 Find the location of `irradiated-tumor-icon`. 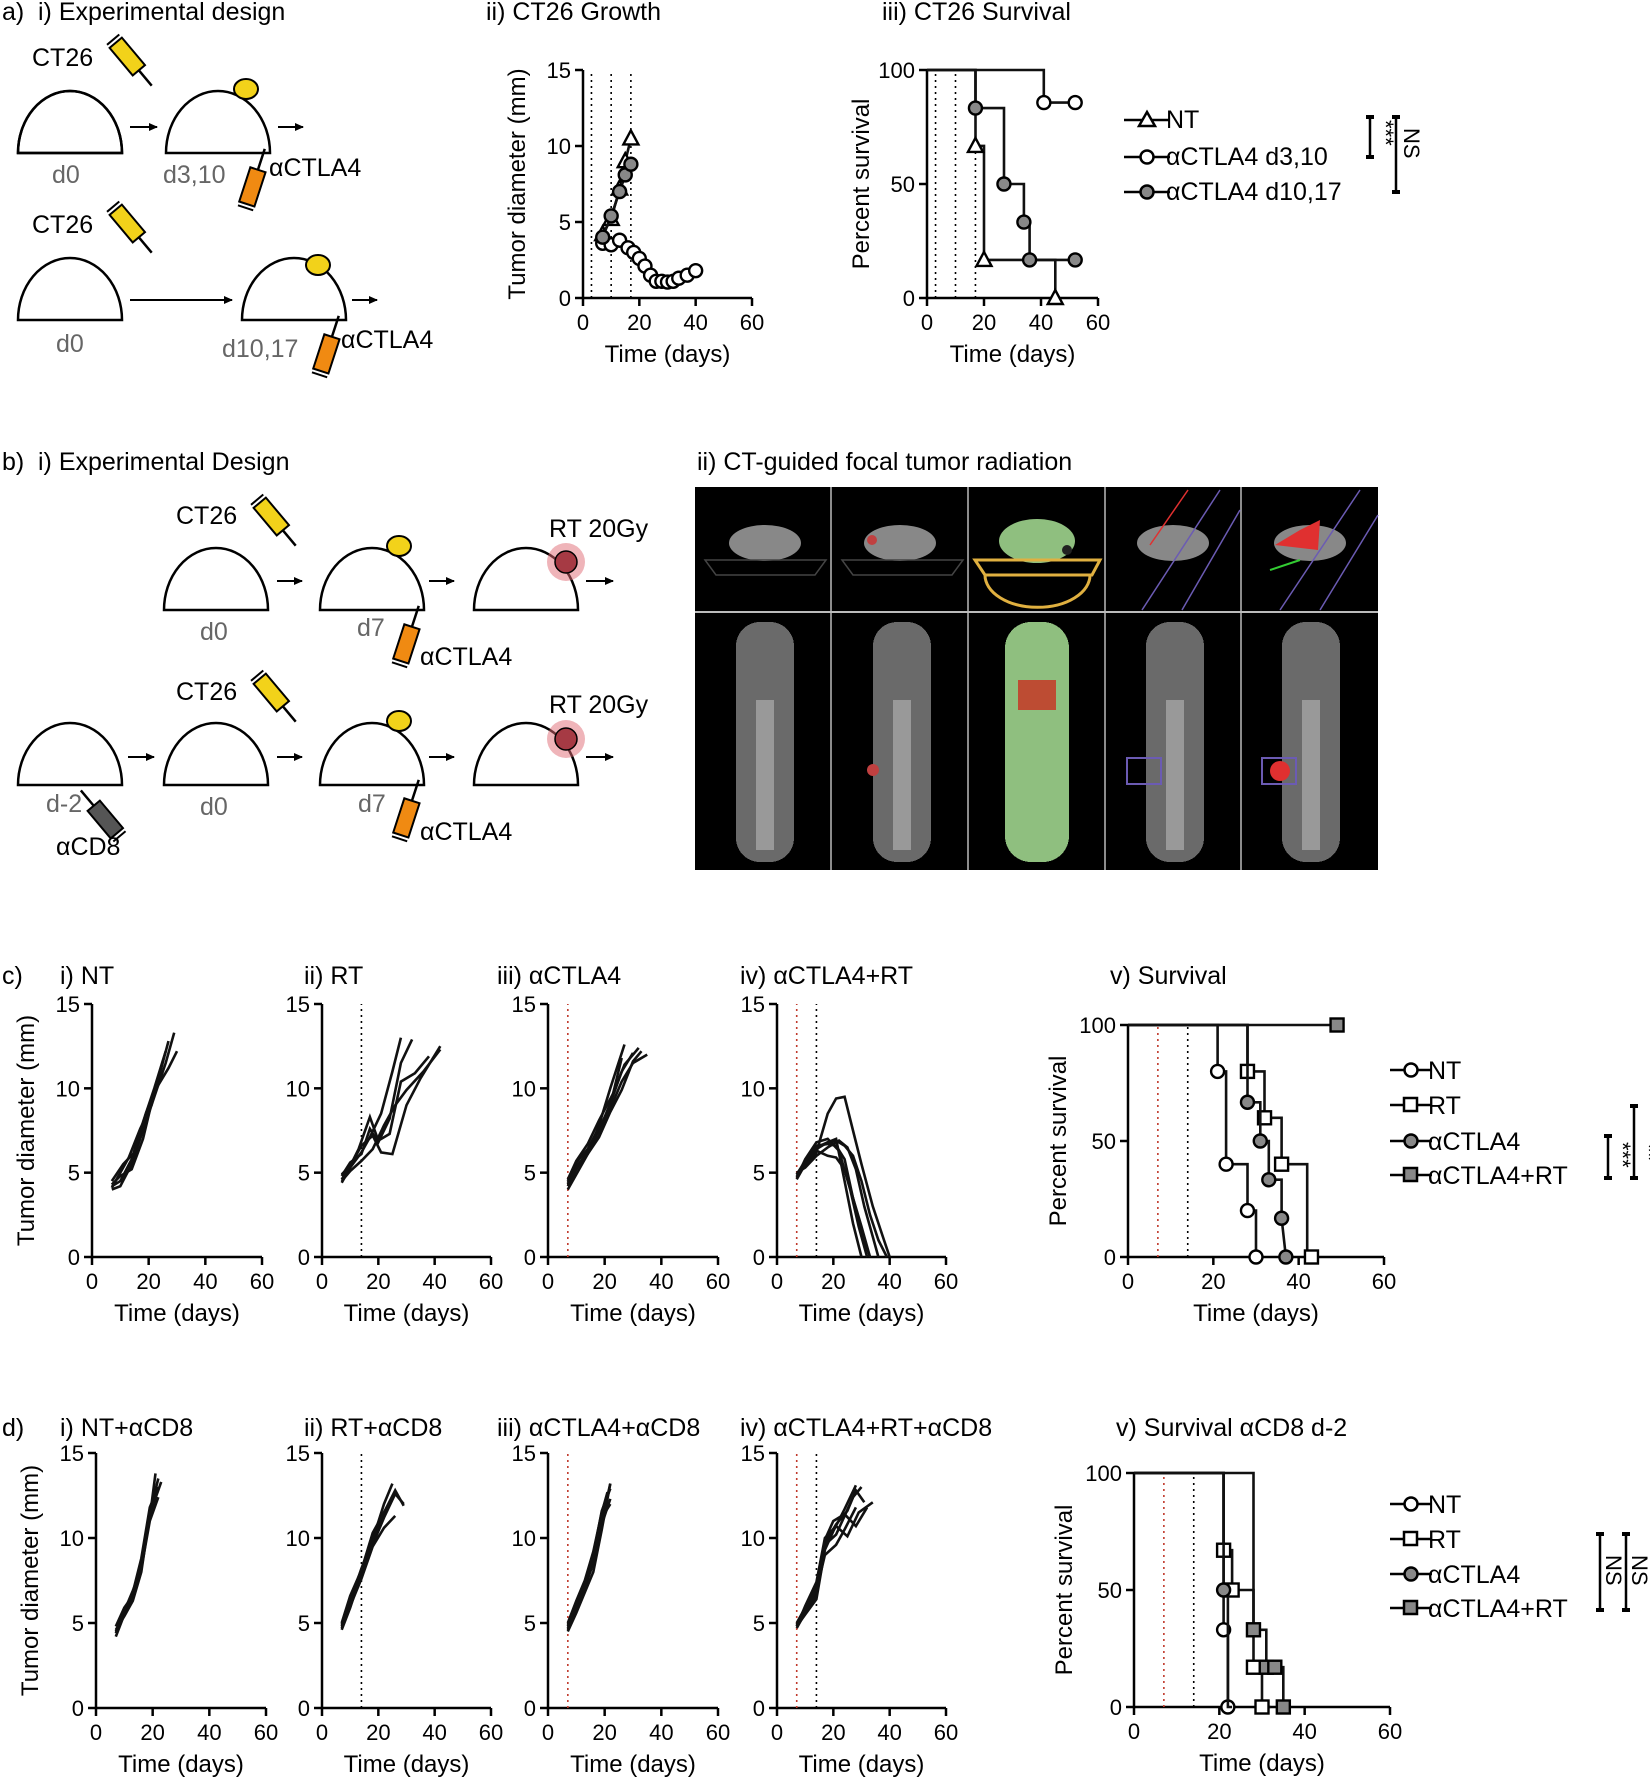

irradiated-tumor-icon is located at coordinates (566, 562).